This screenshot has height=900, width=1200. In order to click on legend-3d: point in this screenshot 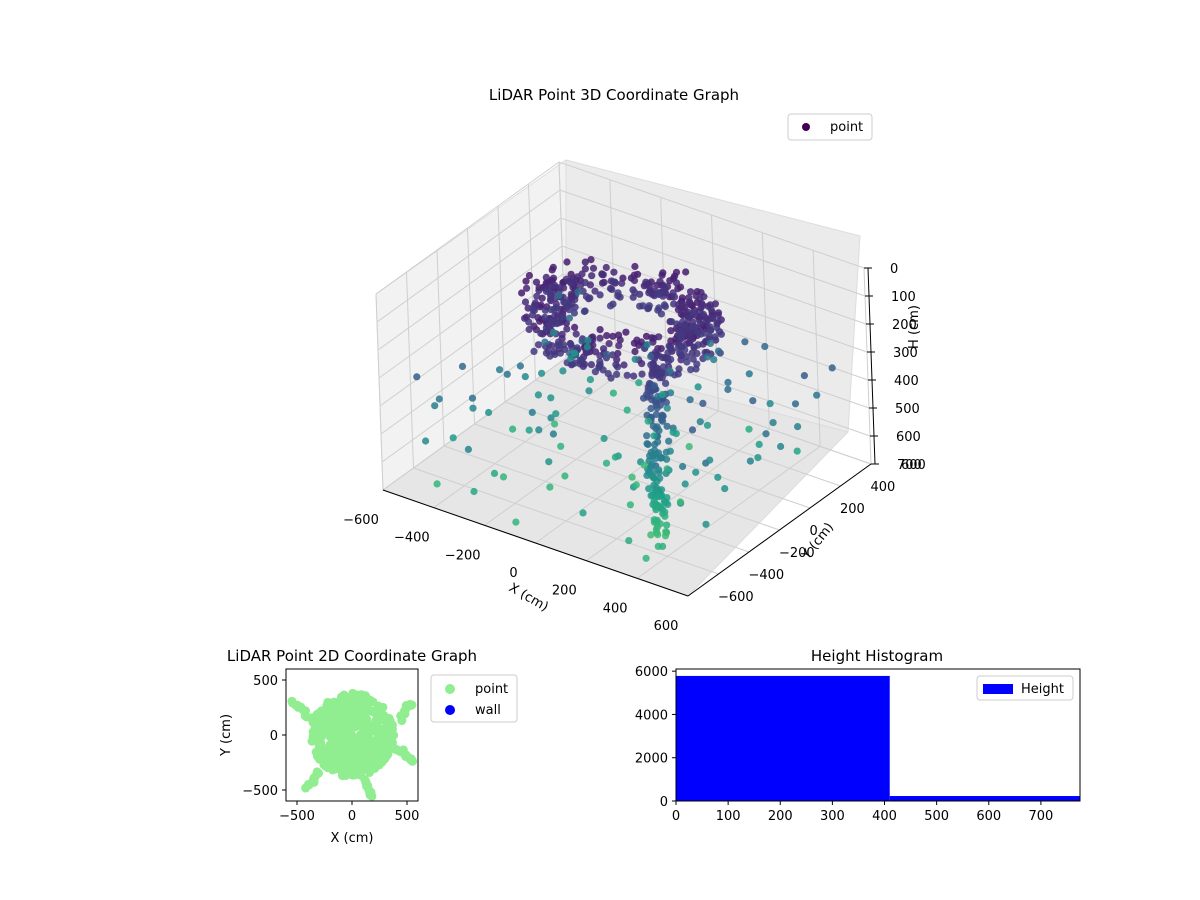, I will do `click(830, 127)`.